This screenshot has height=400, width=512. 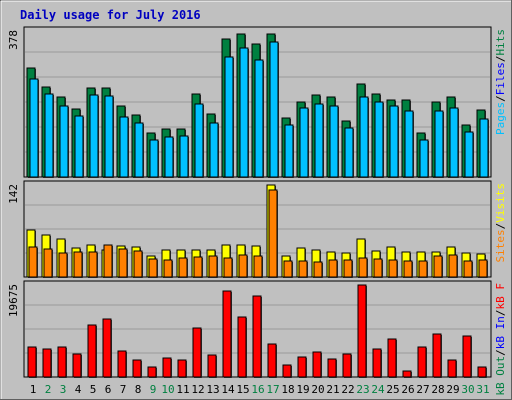 What do you see at coordinates (482, 389) in the screenshot?
I see `x-tick-label-31: 31` at bounding box center [482, 389].